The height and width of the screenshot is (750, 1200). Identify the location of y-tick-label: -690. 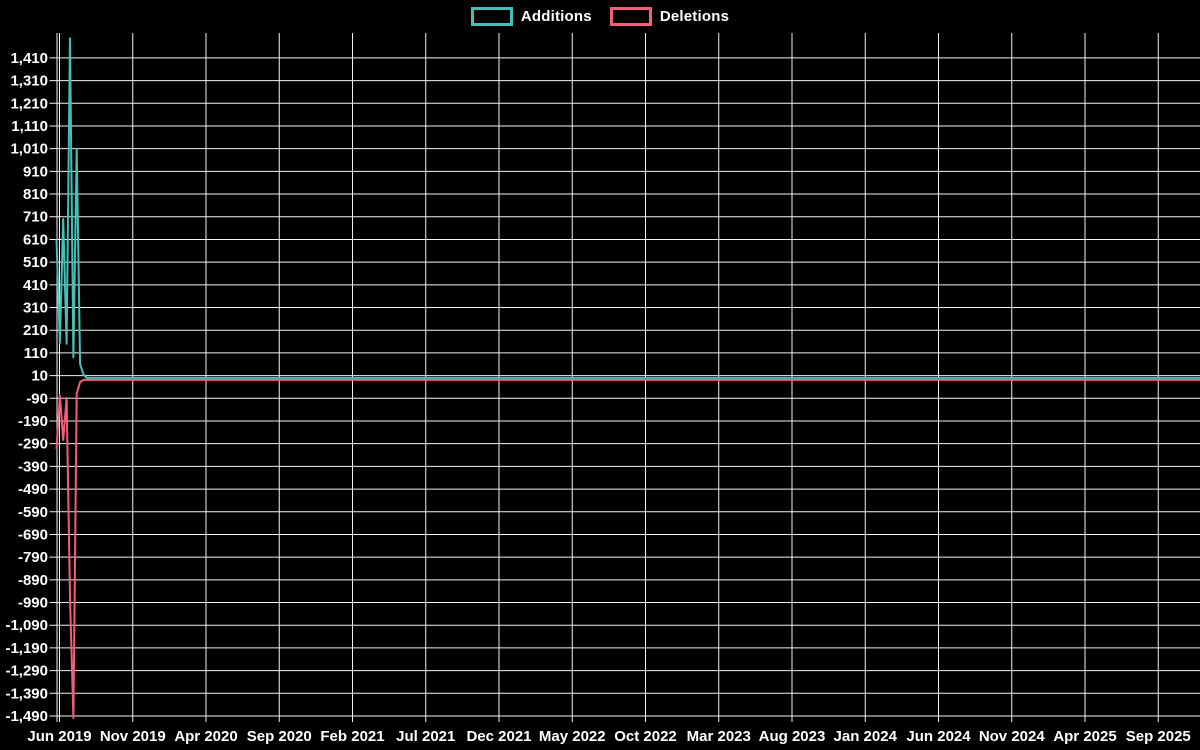
(33, 534).